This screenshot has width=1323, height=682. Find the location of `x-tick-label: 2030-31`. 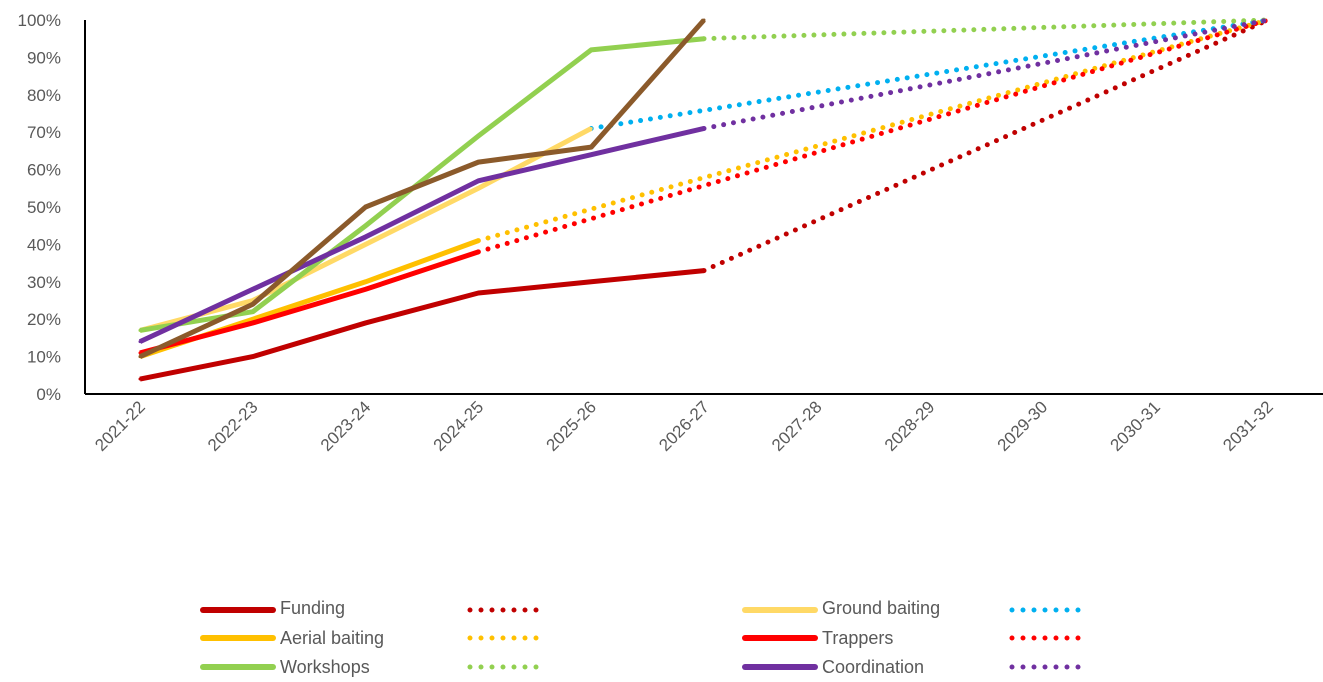

x-tick-label: 2030-31 is located at coordinates (1135, 426).